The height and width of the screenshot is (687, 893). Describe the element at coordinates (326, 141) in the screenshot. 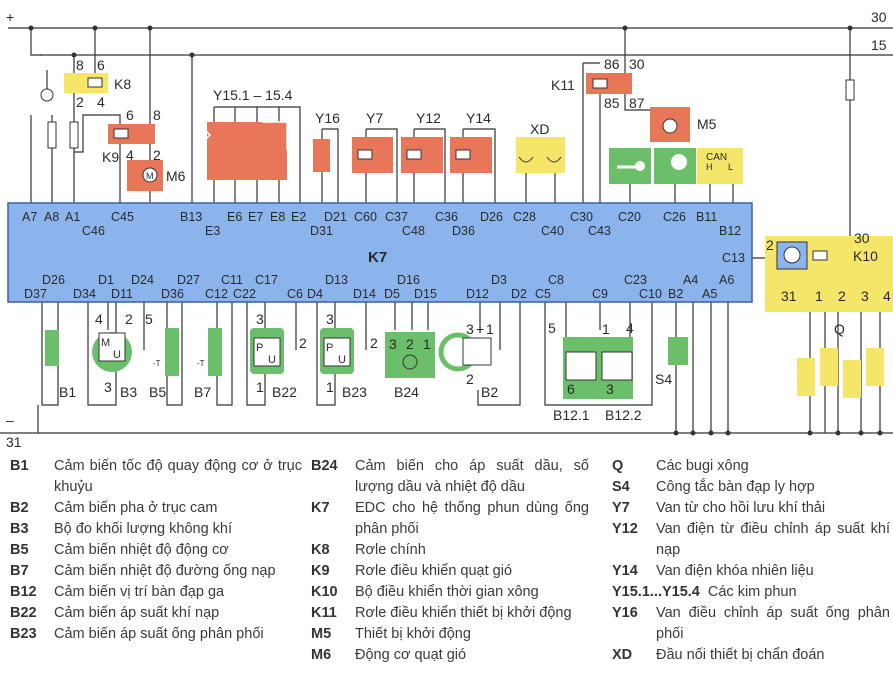

I see `valve-y16: Y16` at that location.